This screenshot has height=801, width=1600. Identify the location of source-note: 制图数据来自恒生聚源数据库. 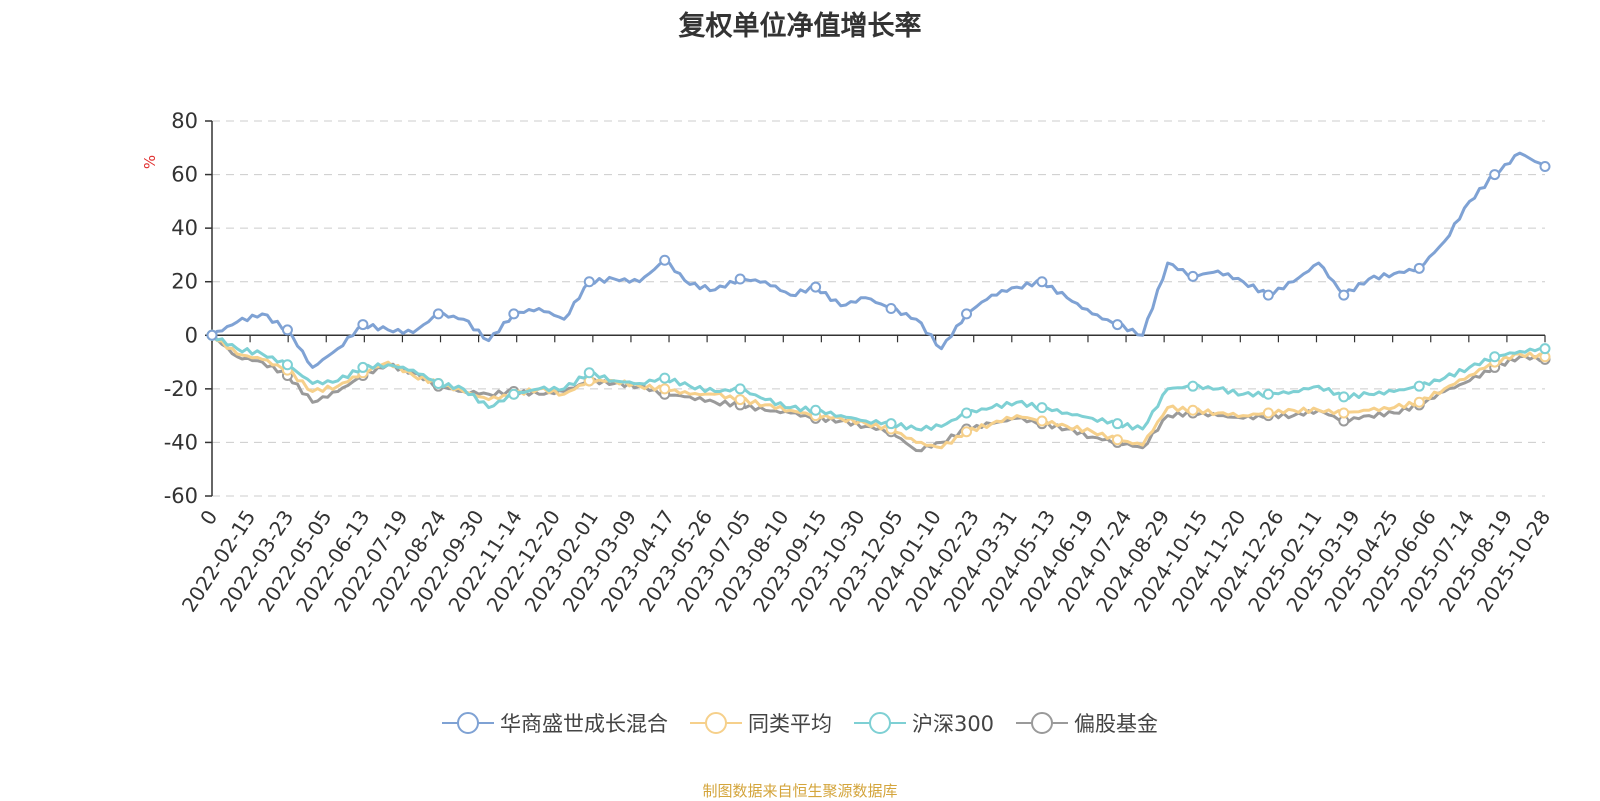
(800, 791).